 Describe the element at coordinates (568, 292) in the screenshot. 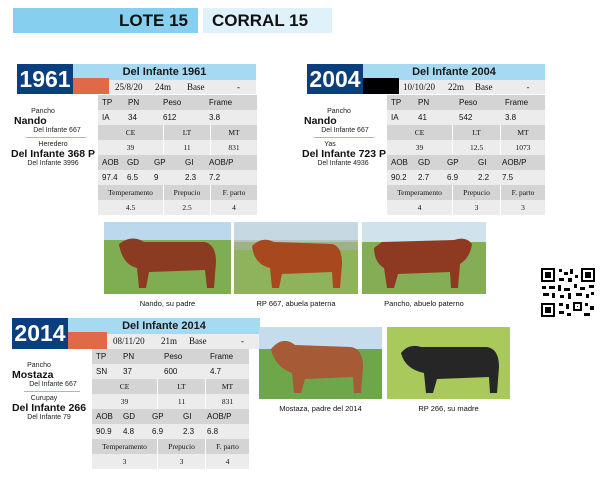

I see `qr-code-icon` at that location.